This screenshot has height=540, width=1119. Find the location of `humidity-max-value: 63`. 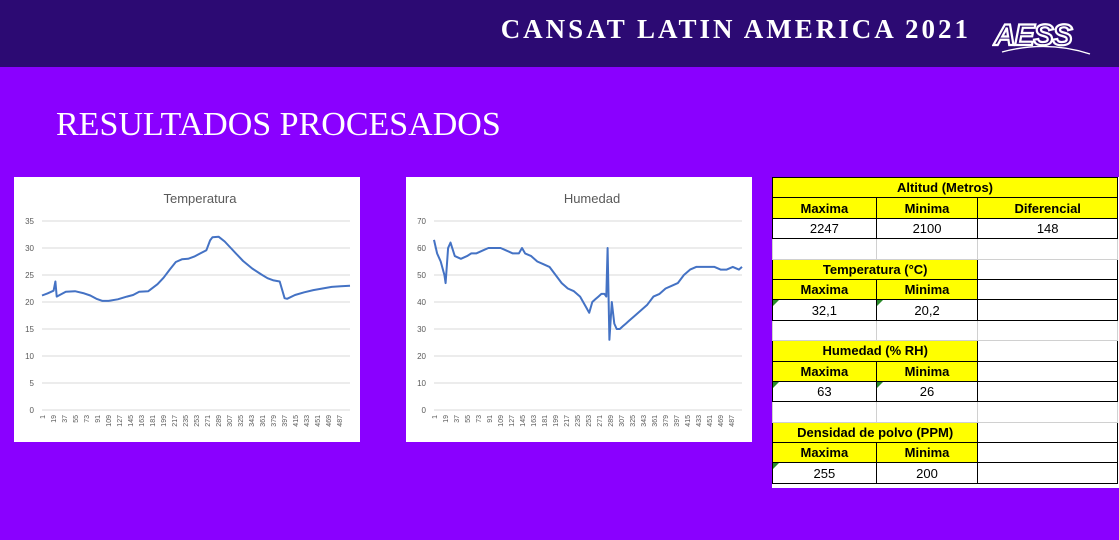

humidity-max-value: 63 is located at coordinates (824, 392).